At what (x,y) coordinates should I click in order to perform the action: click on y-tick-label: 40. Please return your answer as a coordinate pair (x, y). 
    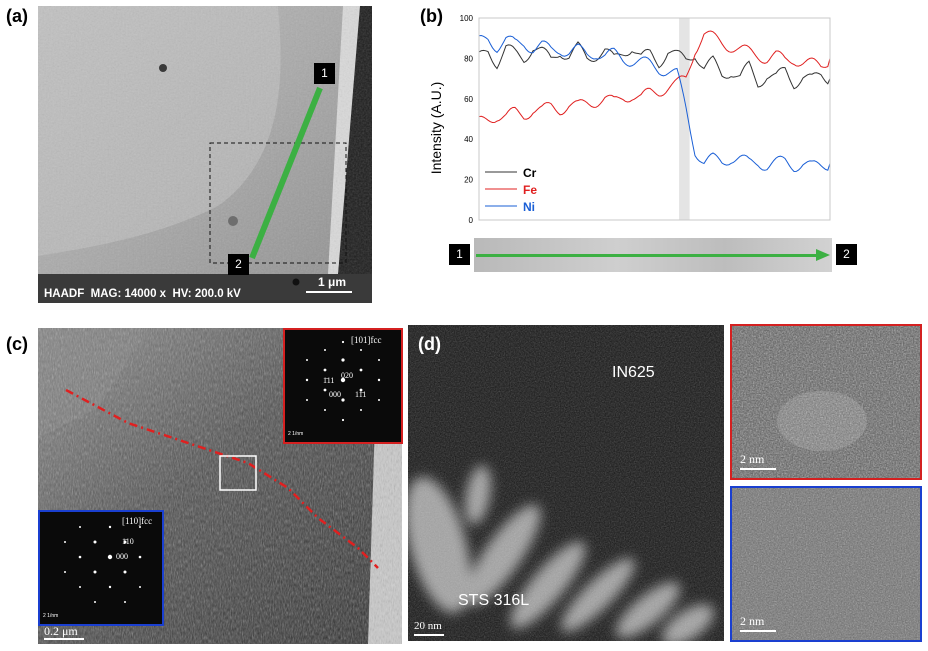
    Looking at the image, I should click on (468, 139).